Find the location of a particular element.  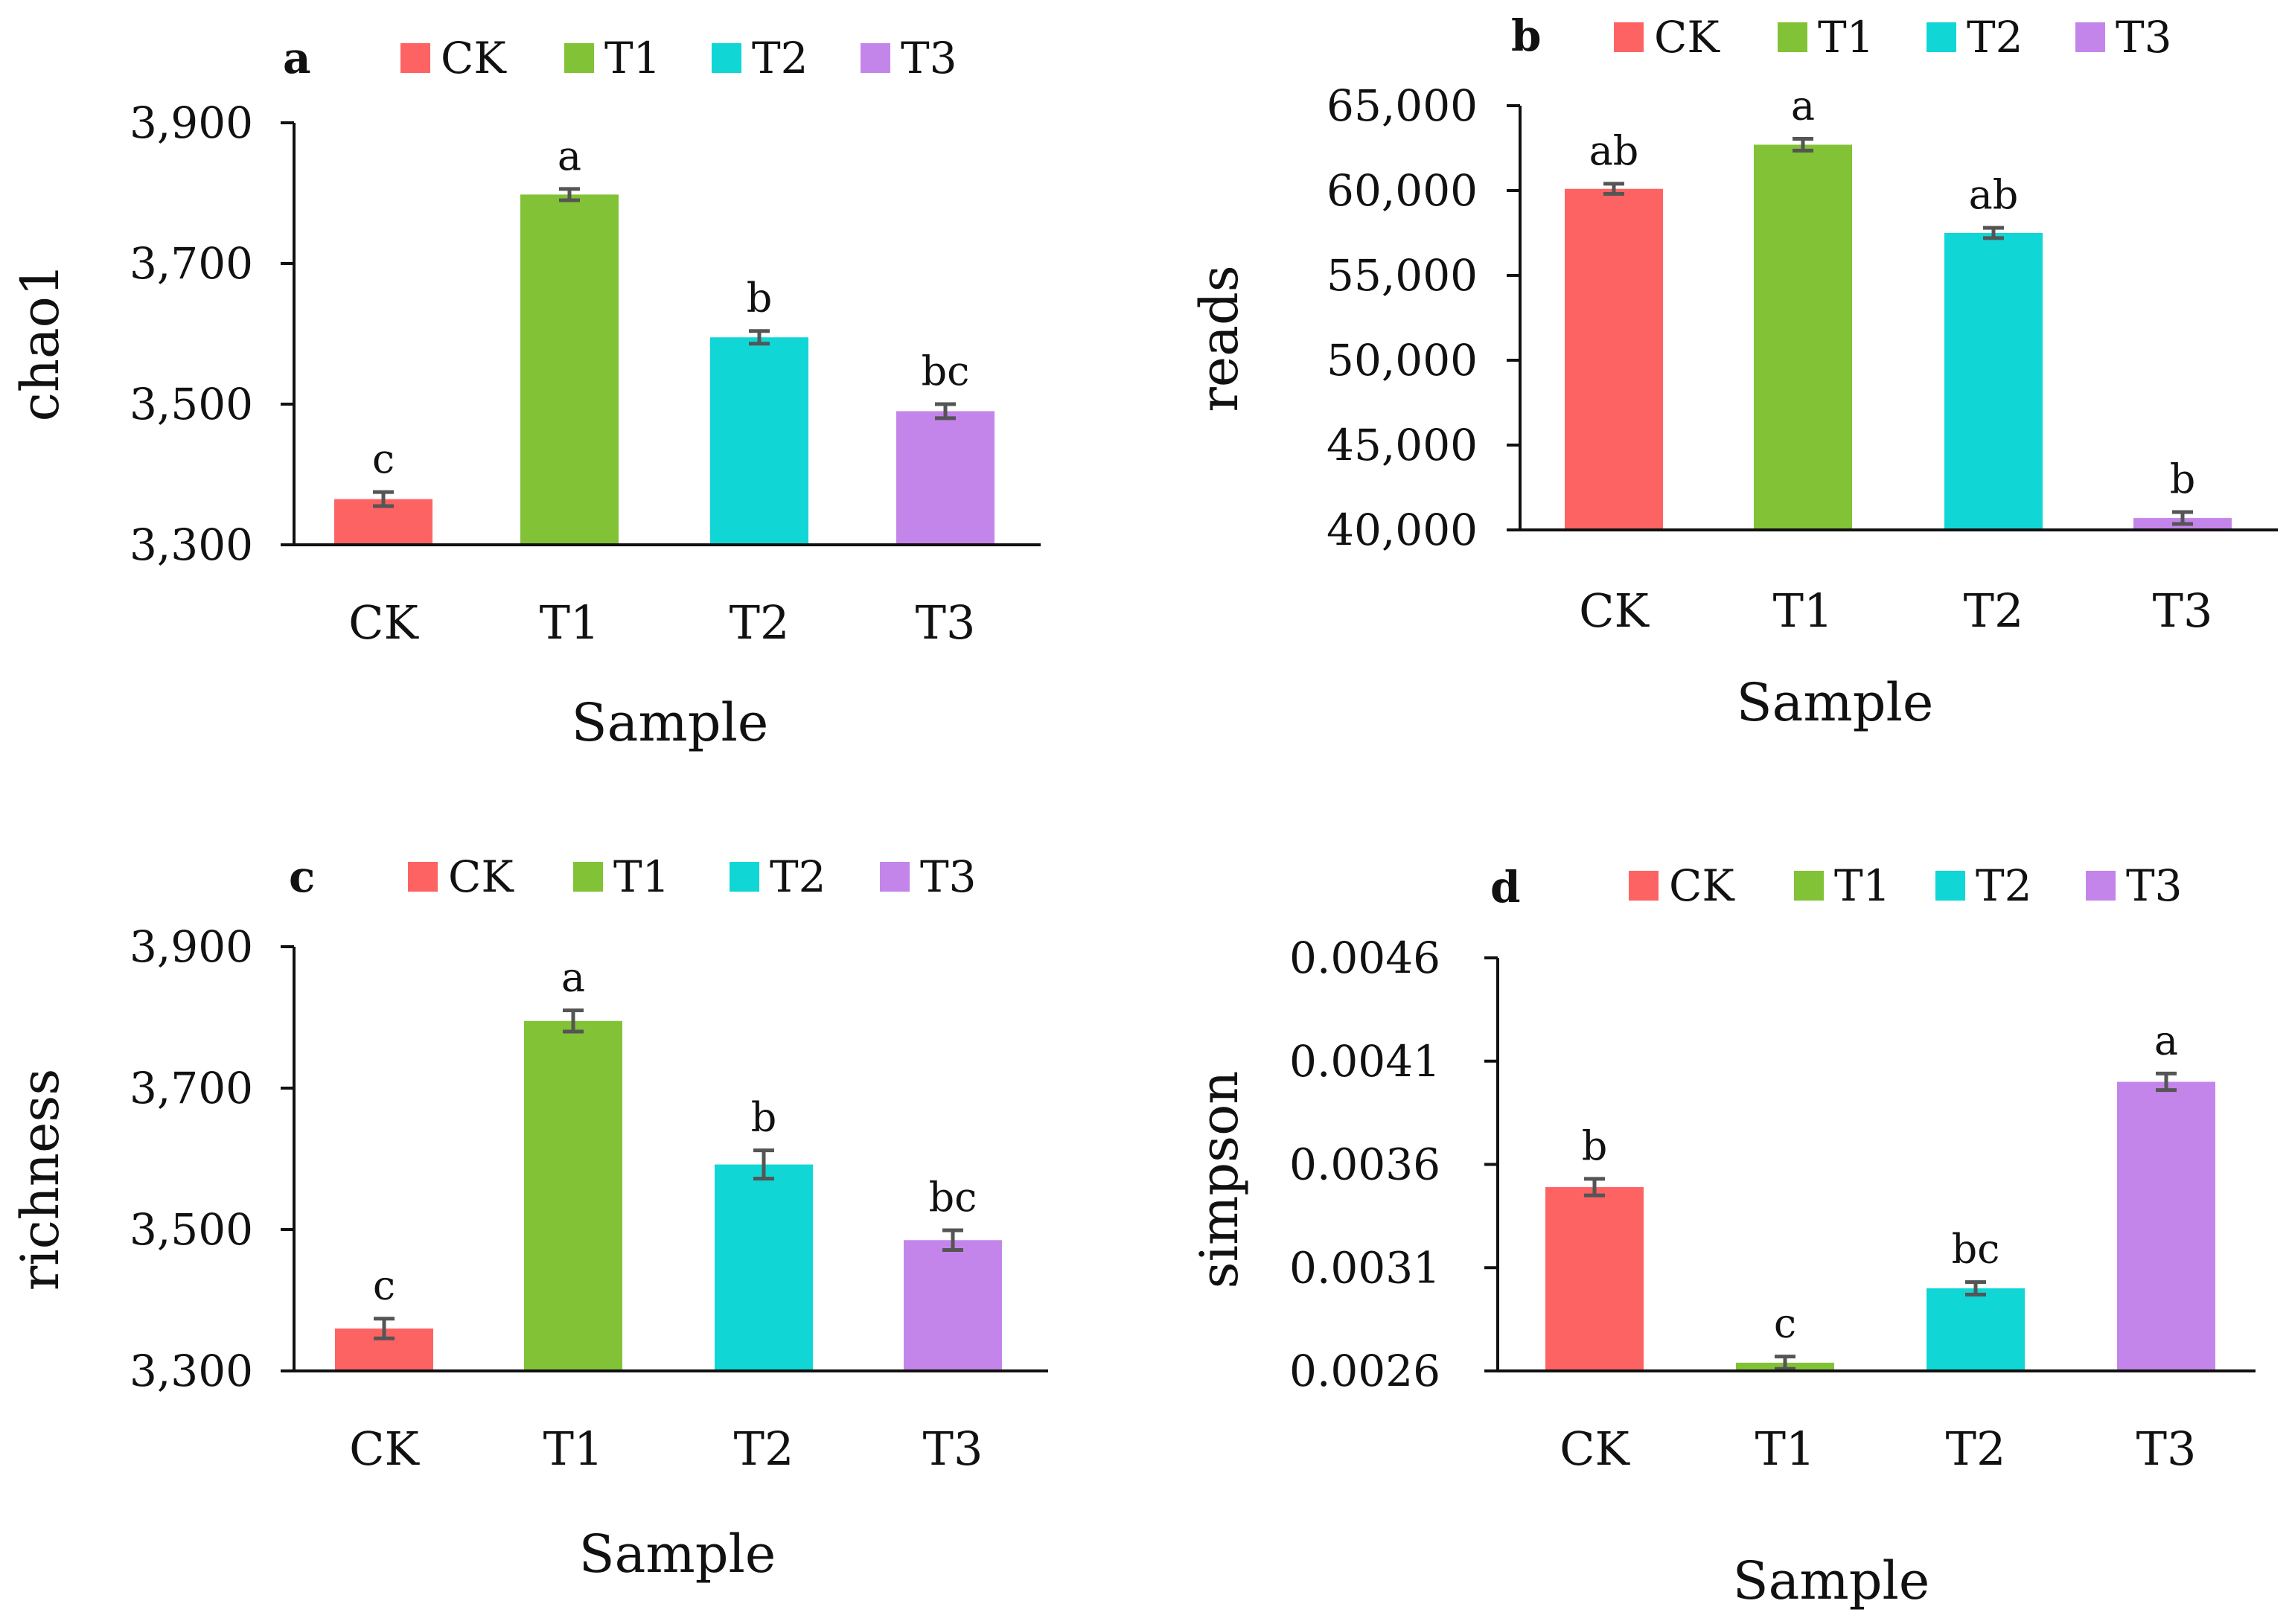

legend-label-ck-b: CK is located at coordinates (1687, 37).